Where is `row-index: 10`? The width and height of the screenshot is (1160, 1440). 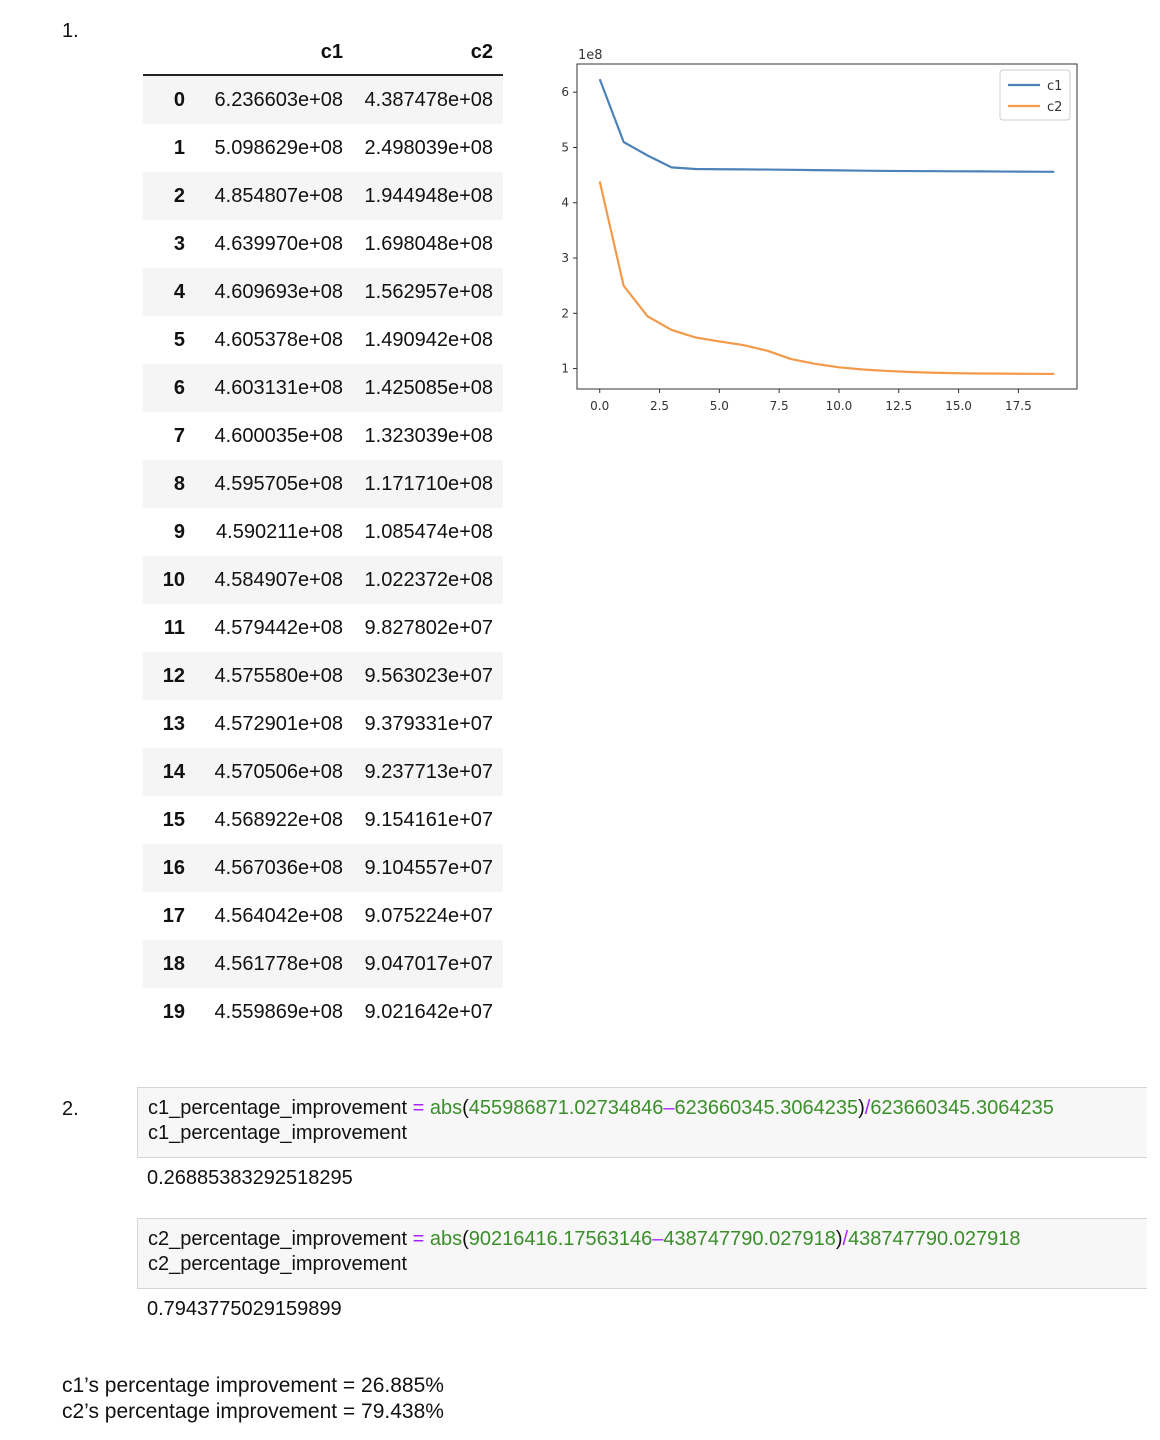
row-index: 10 is located at coordinates (173, 579).